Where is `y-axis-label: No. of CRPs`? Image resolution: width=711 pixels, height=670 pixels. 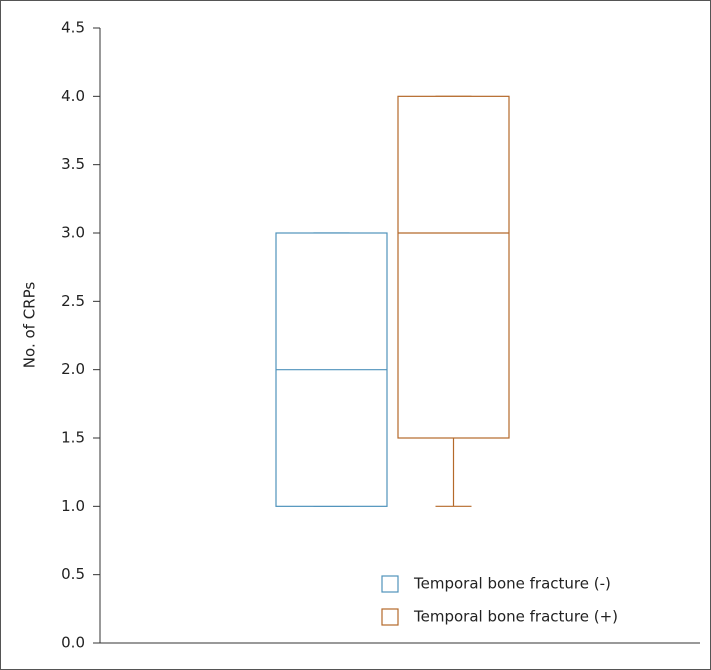
y-axis-label: No. of CRPs is located at coordinates (30, 325).